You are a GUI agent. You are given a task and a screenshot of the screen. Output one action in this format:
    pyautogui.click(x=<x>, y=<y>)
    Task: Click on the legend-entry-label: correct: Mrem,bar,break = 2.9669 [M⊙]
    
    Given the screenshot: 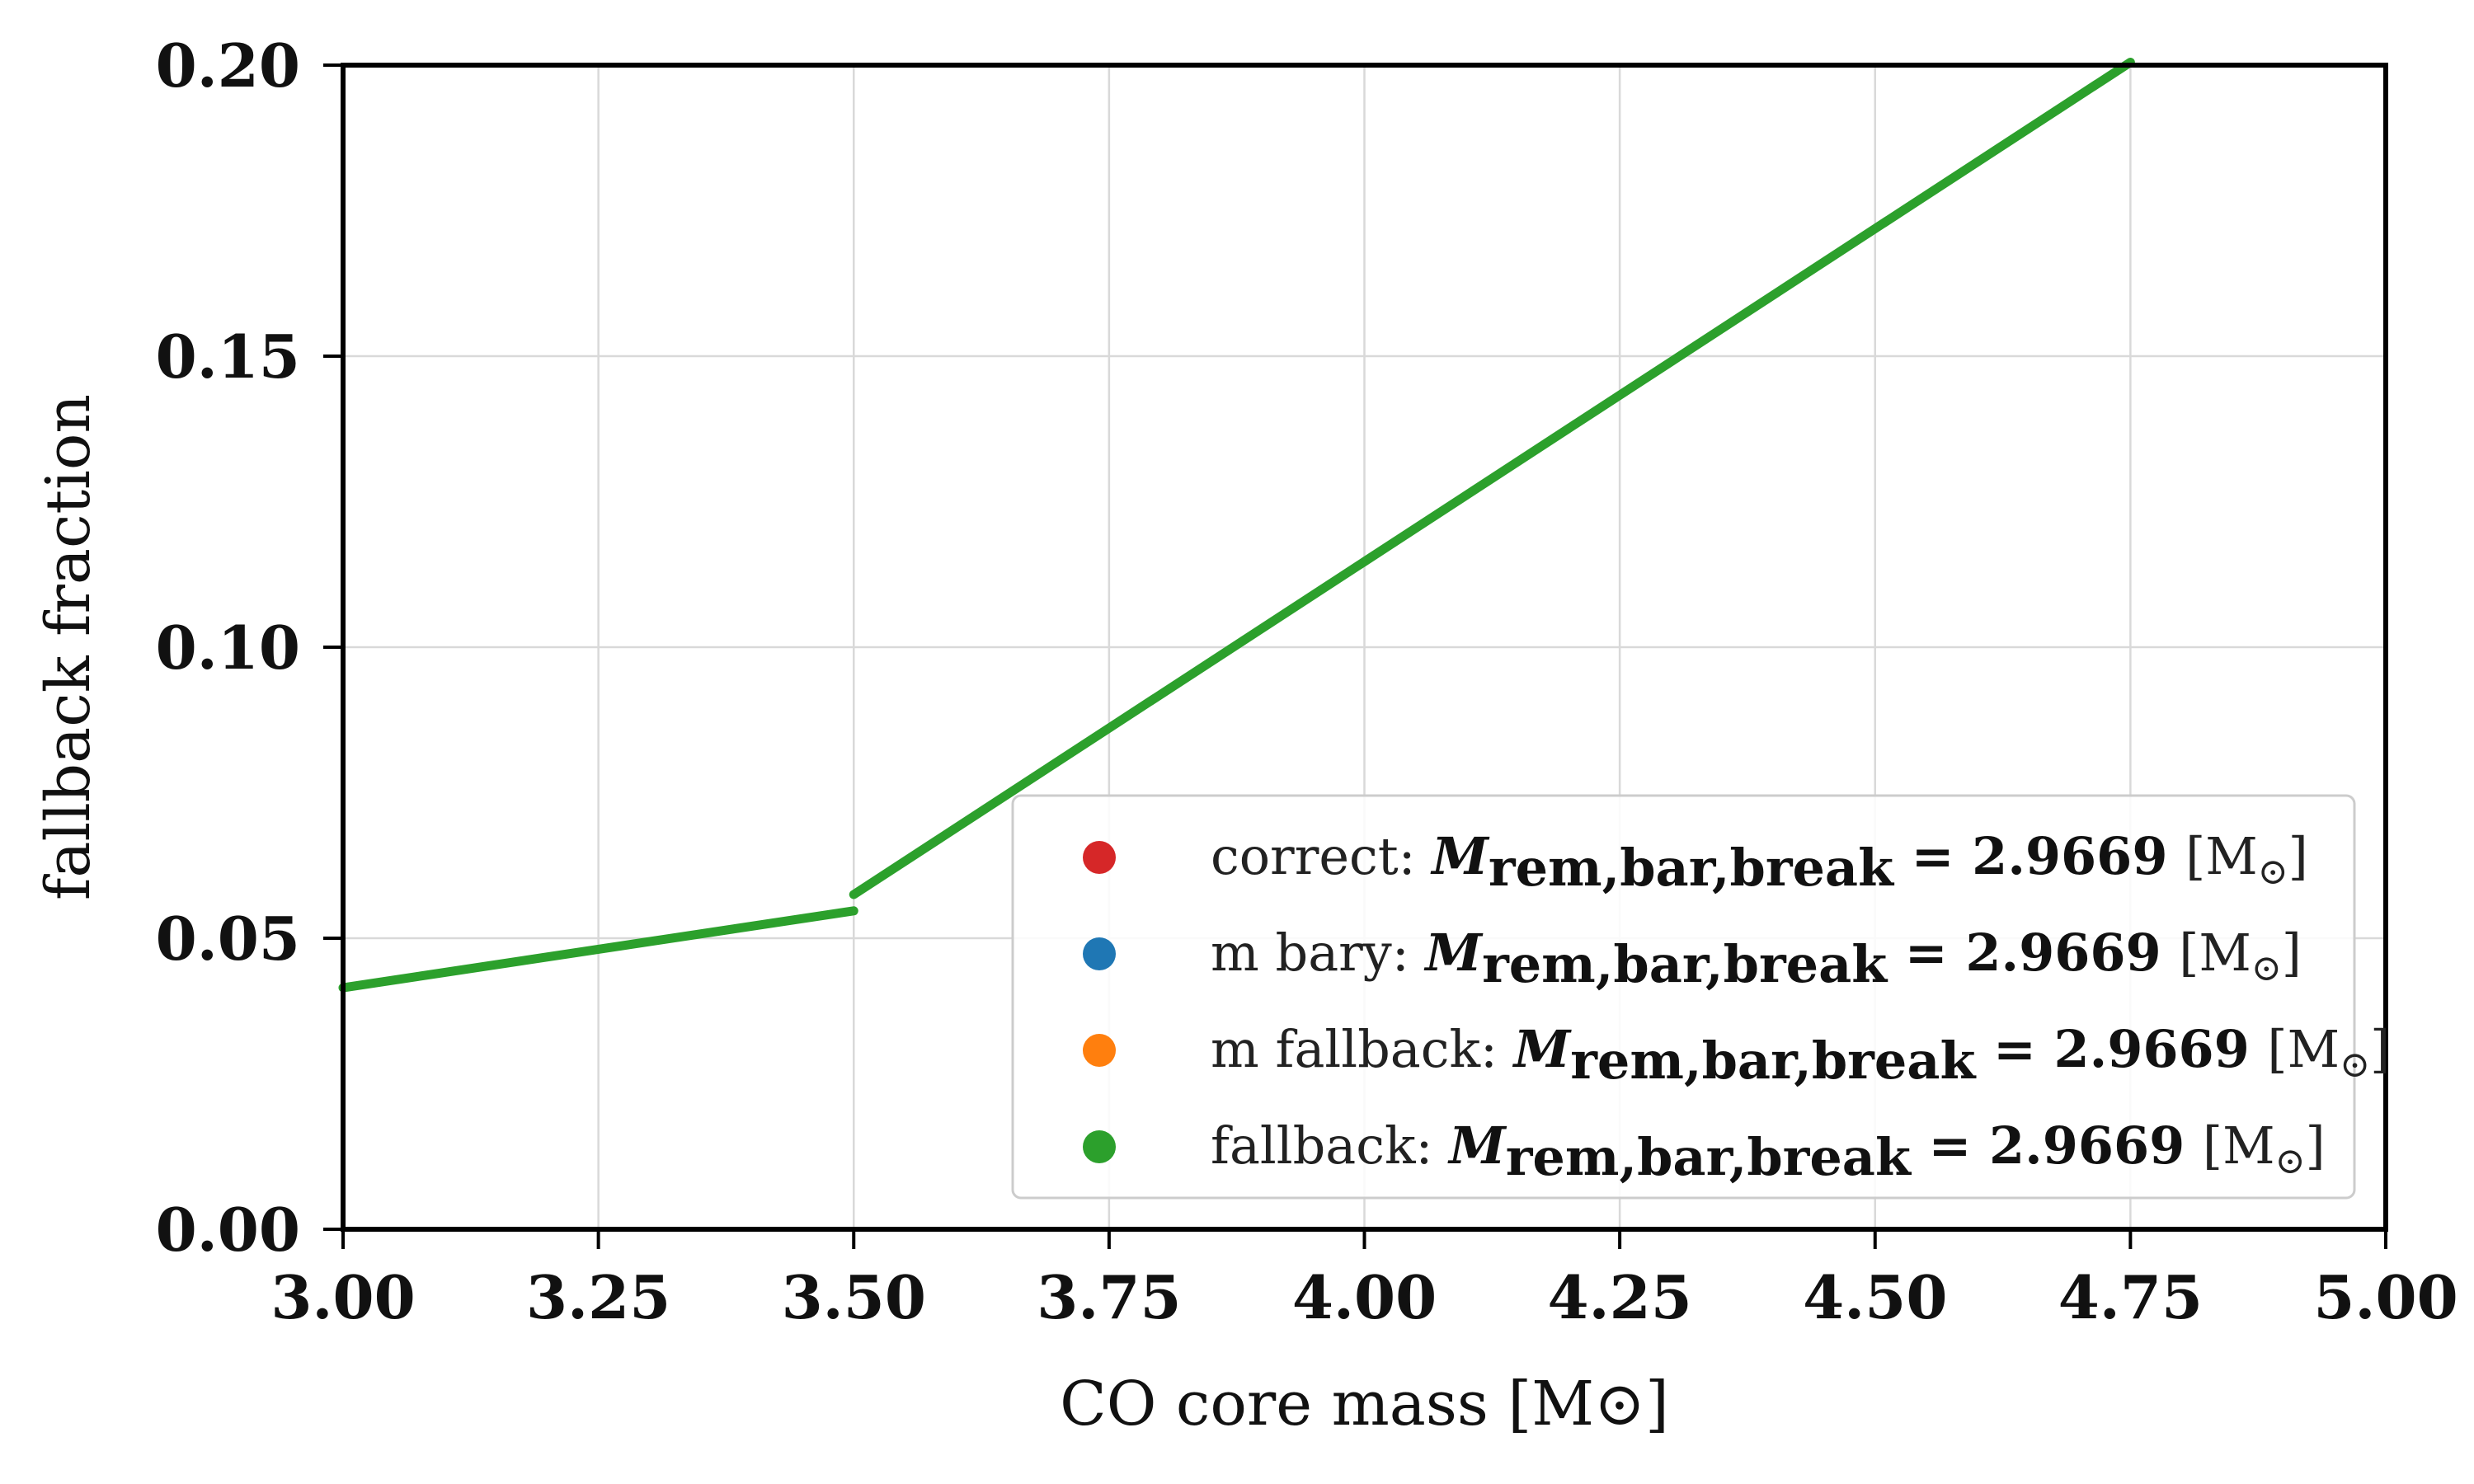 What is the action you would take?
    pyautogui.click(x=1759, y=862)
    